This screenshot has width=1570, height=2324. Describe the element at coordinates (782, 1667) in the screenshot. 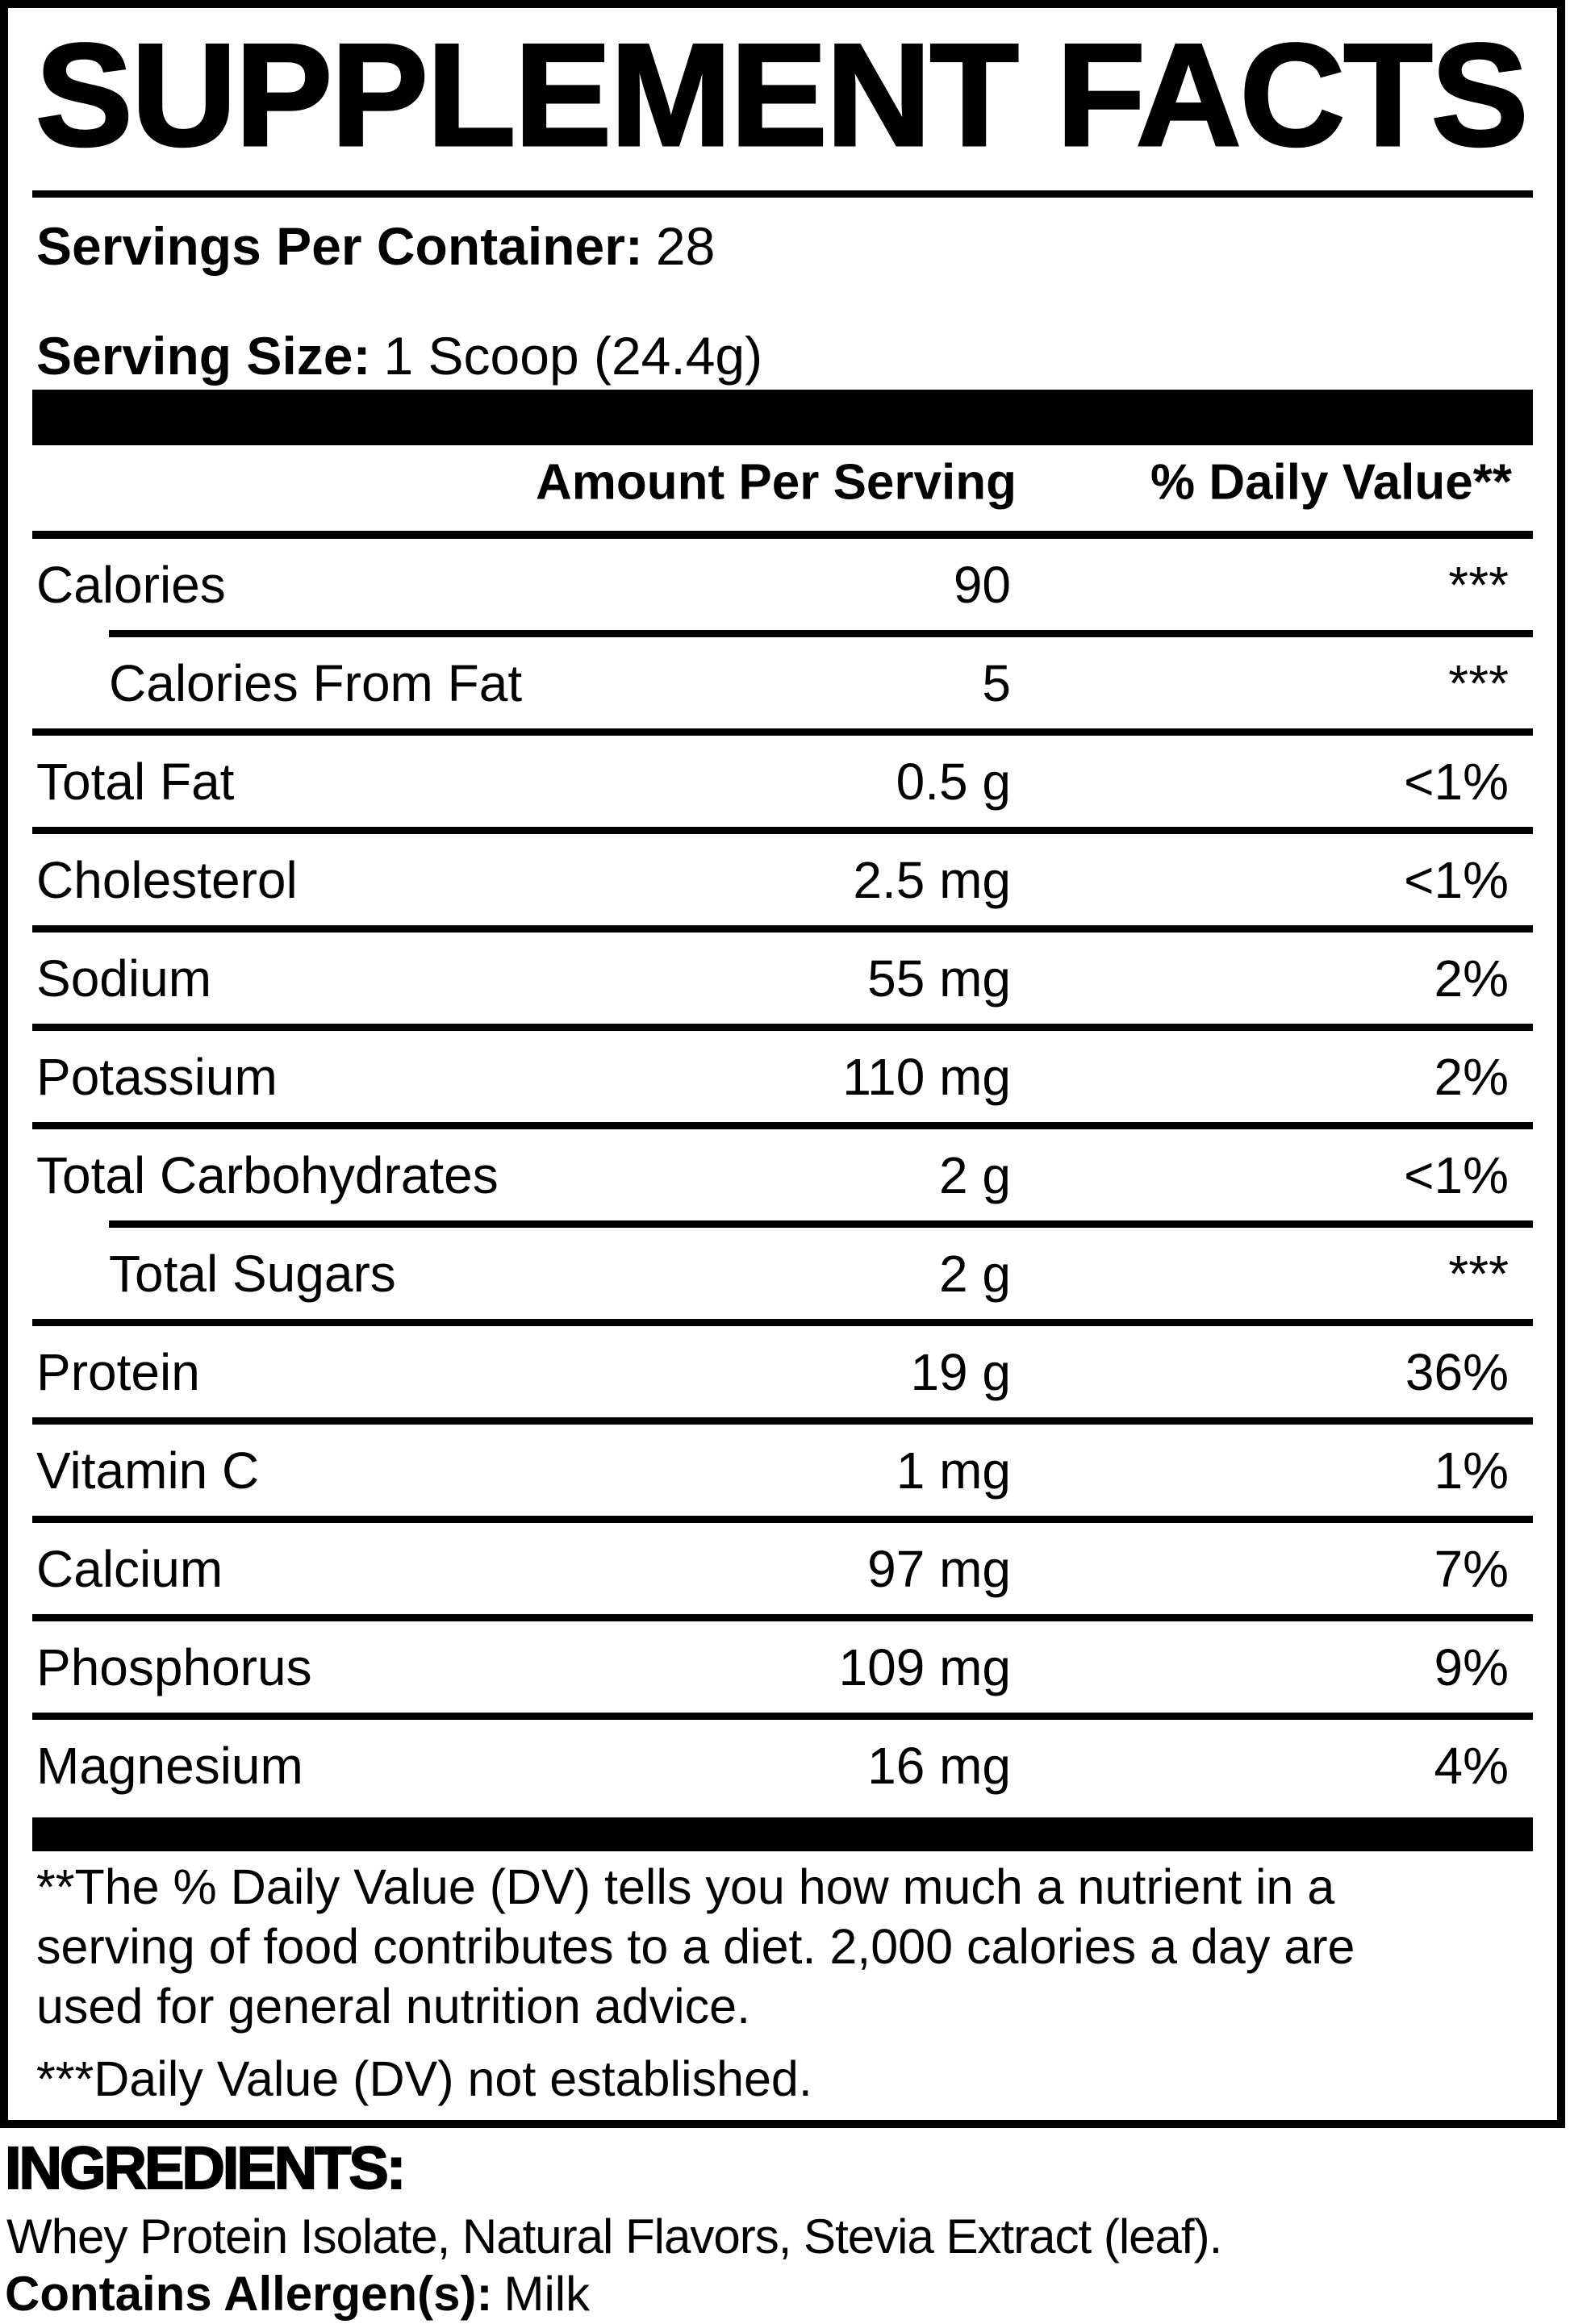

I see `nutrient-row: Phosphorus 109 mg 9%` at that location.